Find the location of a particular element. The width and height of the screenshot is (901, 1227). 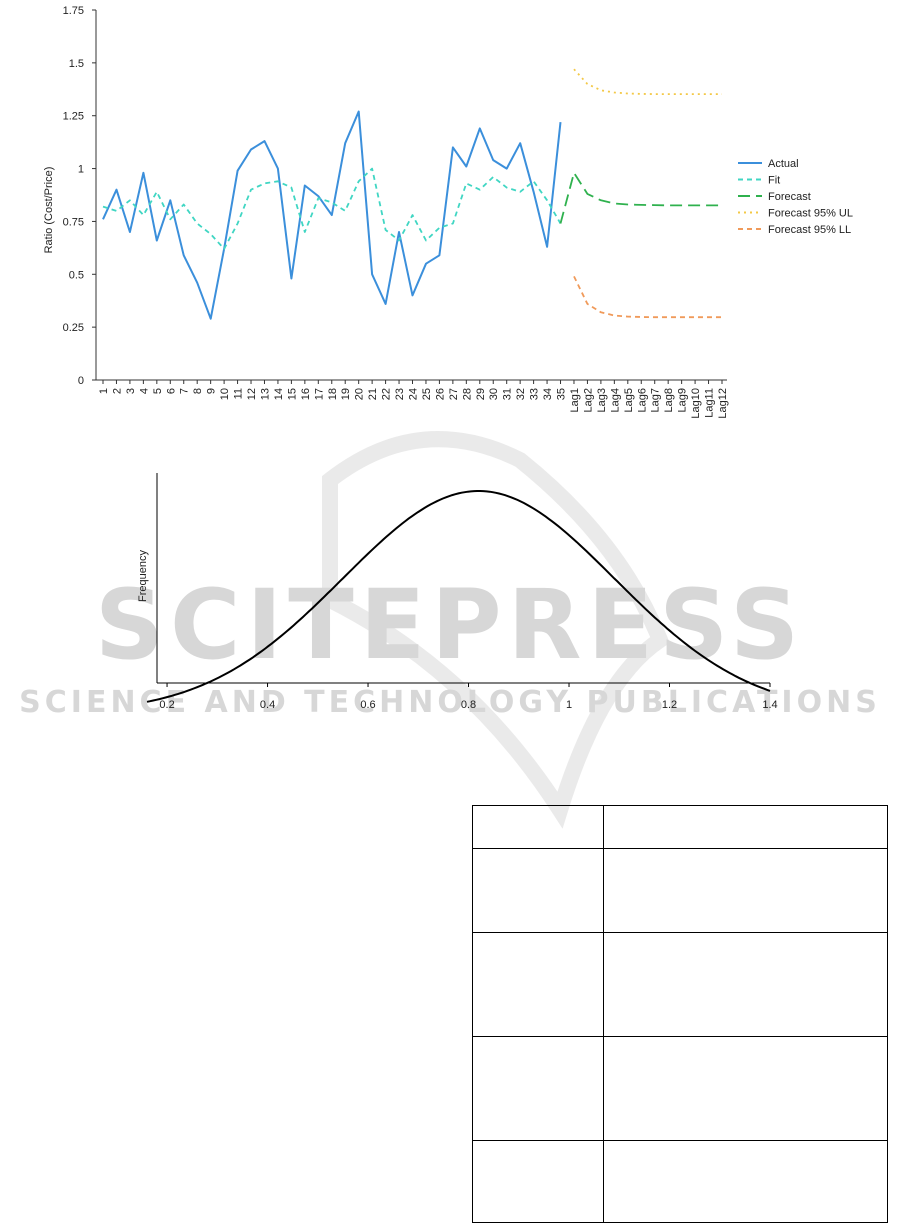

x-tick-label: Lag7 is located at coordinates (656, 400).